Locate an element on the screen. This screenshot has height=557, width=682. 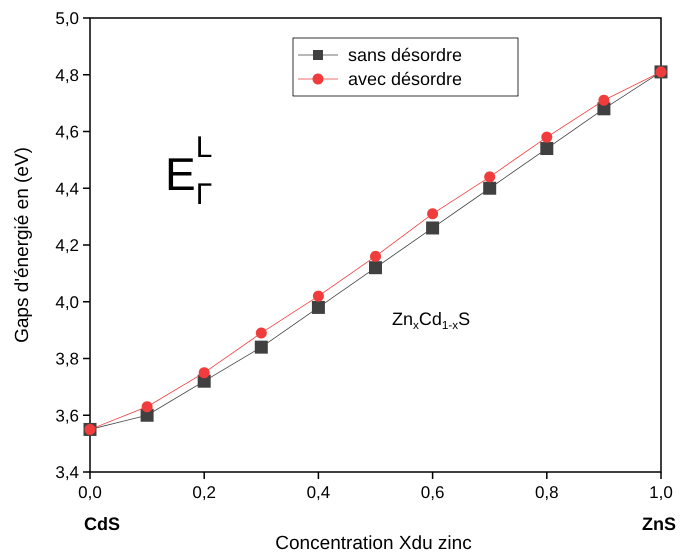
text: CdS is located at coordinates (102, 524).